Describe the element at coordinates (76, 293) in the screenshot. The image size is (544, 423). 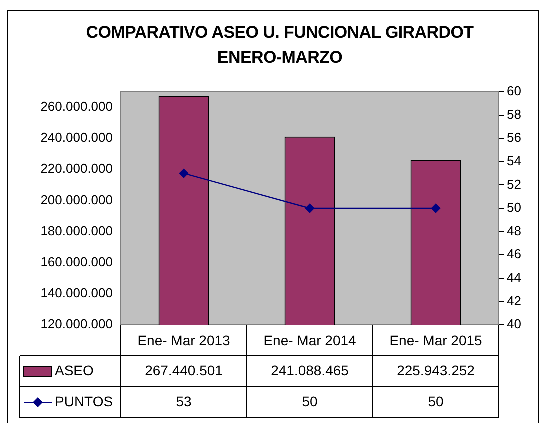
I see `y-tick-label: 140.000.000` at that location.